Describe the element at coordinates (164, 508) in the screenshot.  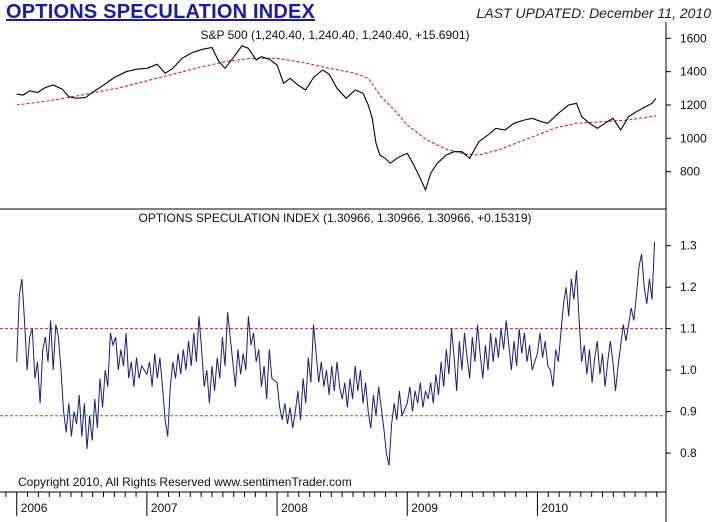
I see `year-tick-label: 2007` at that location.